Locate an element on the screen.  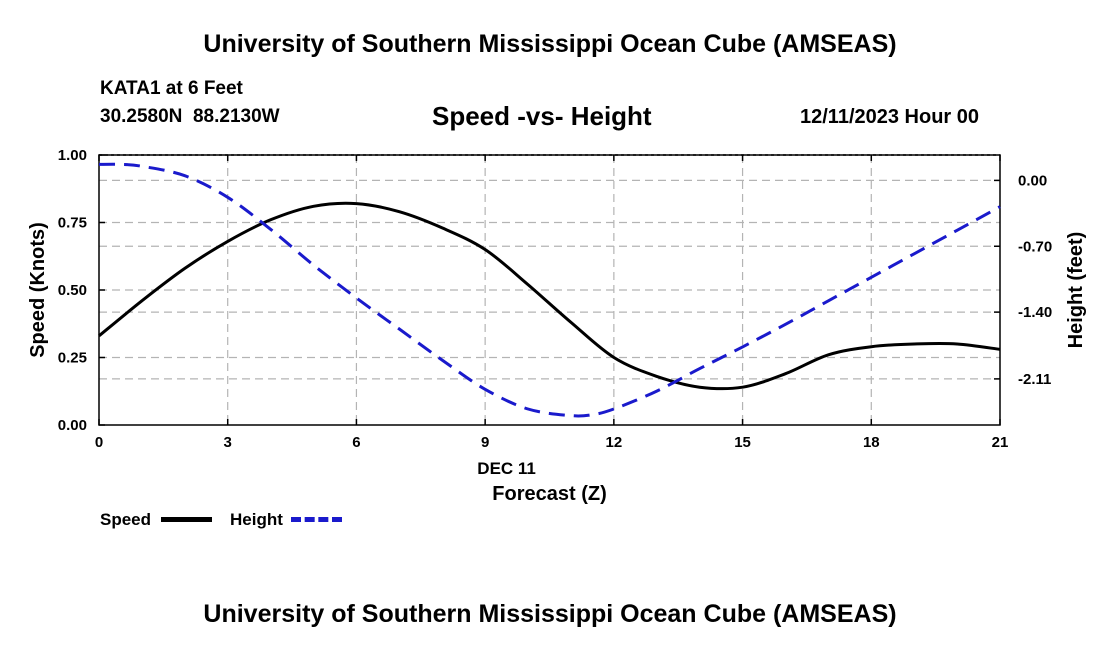
legend-height-label: Height is located at coordinates (256, 519).